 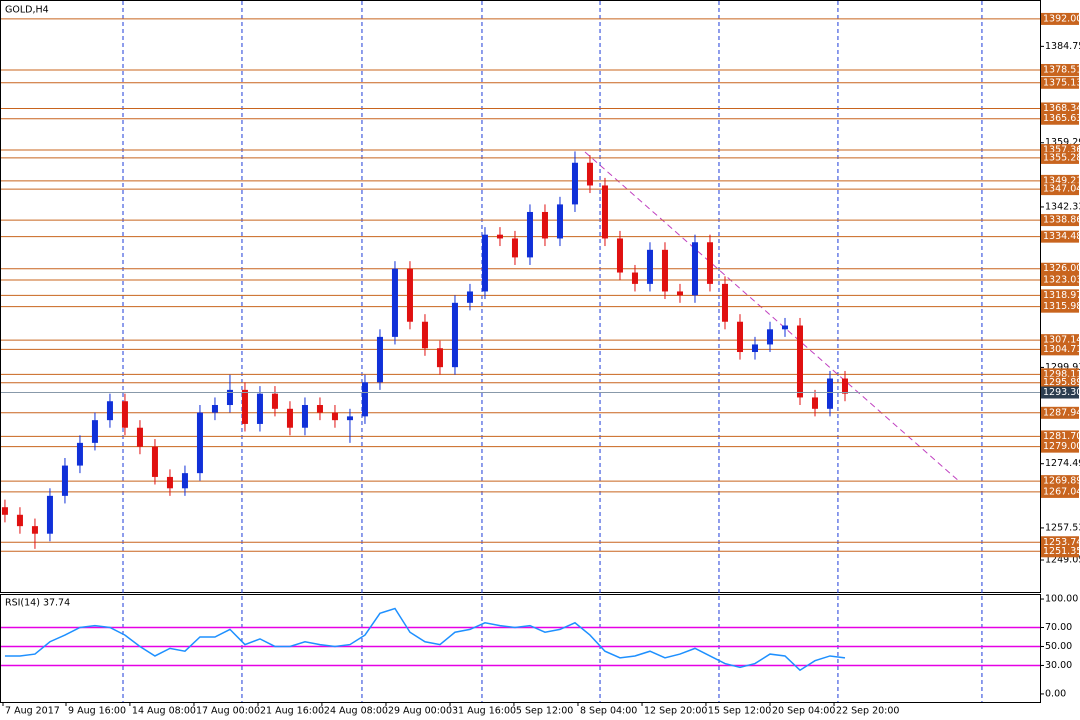 I want to click on level-label: 1295.89, so click(x=1061, y=382).